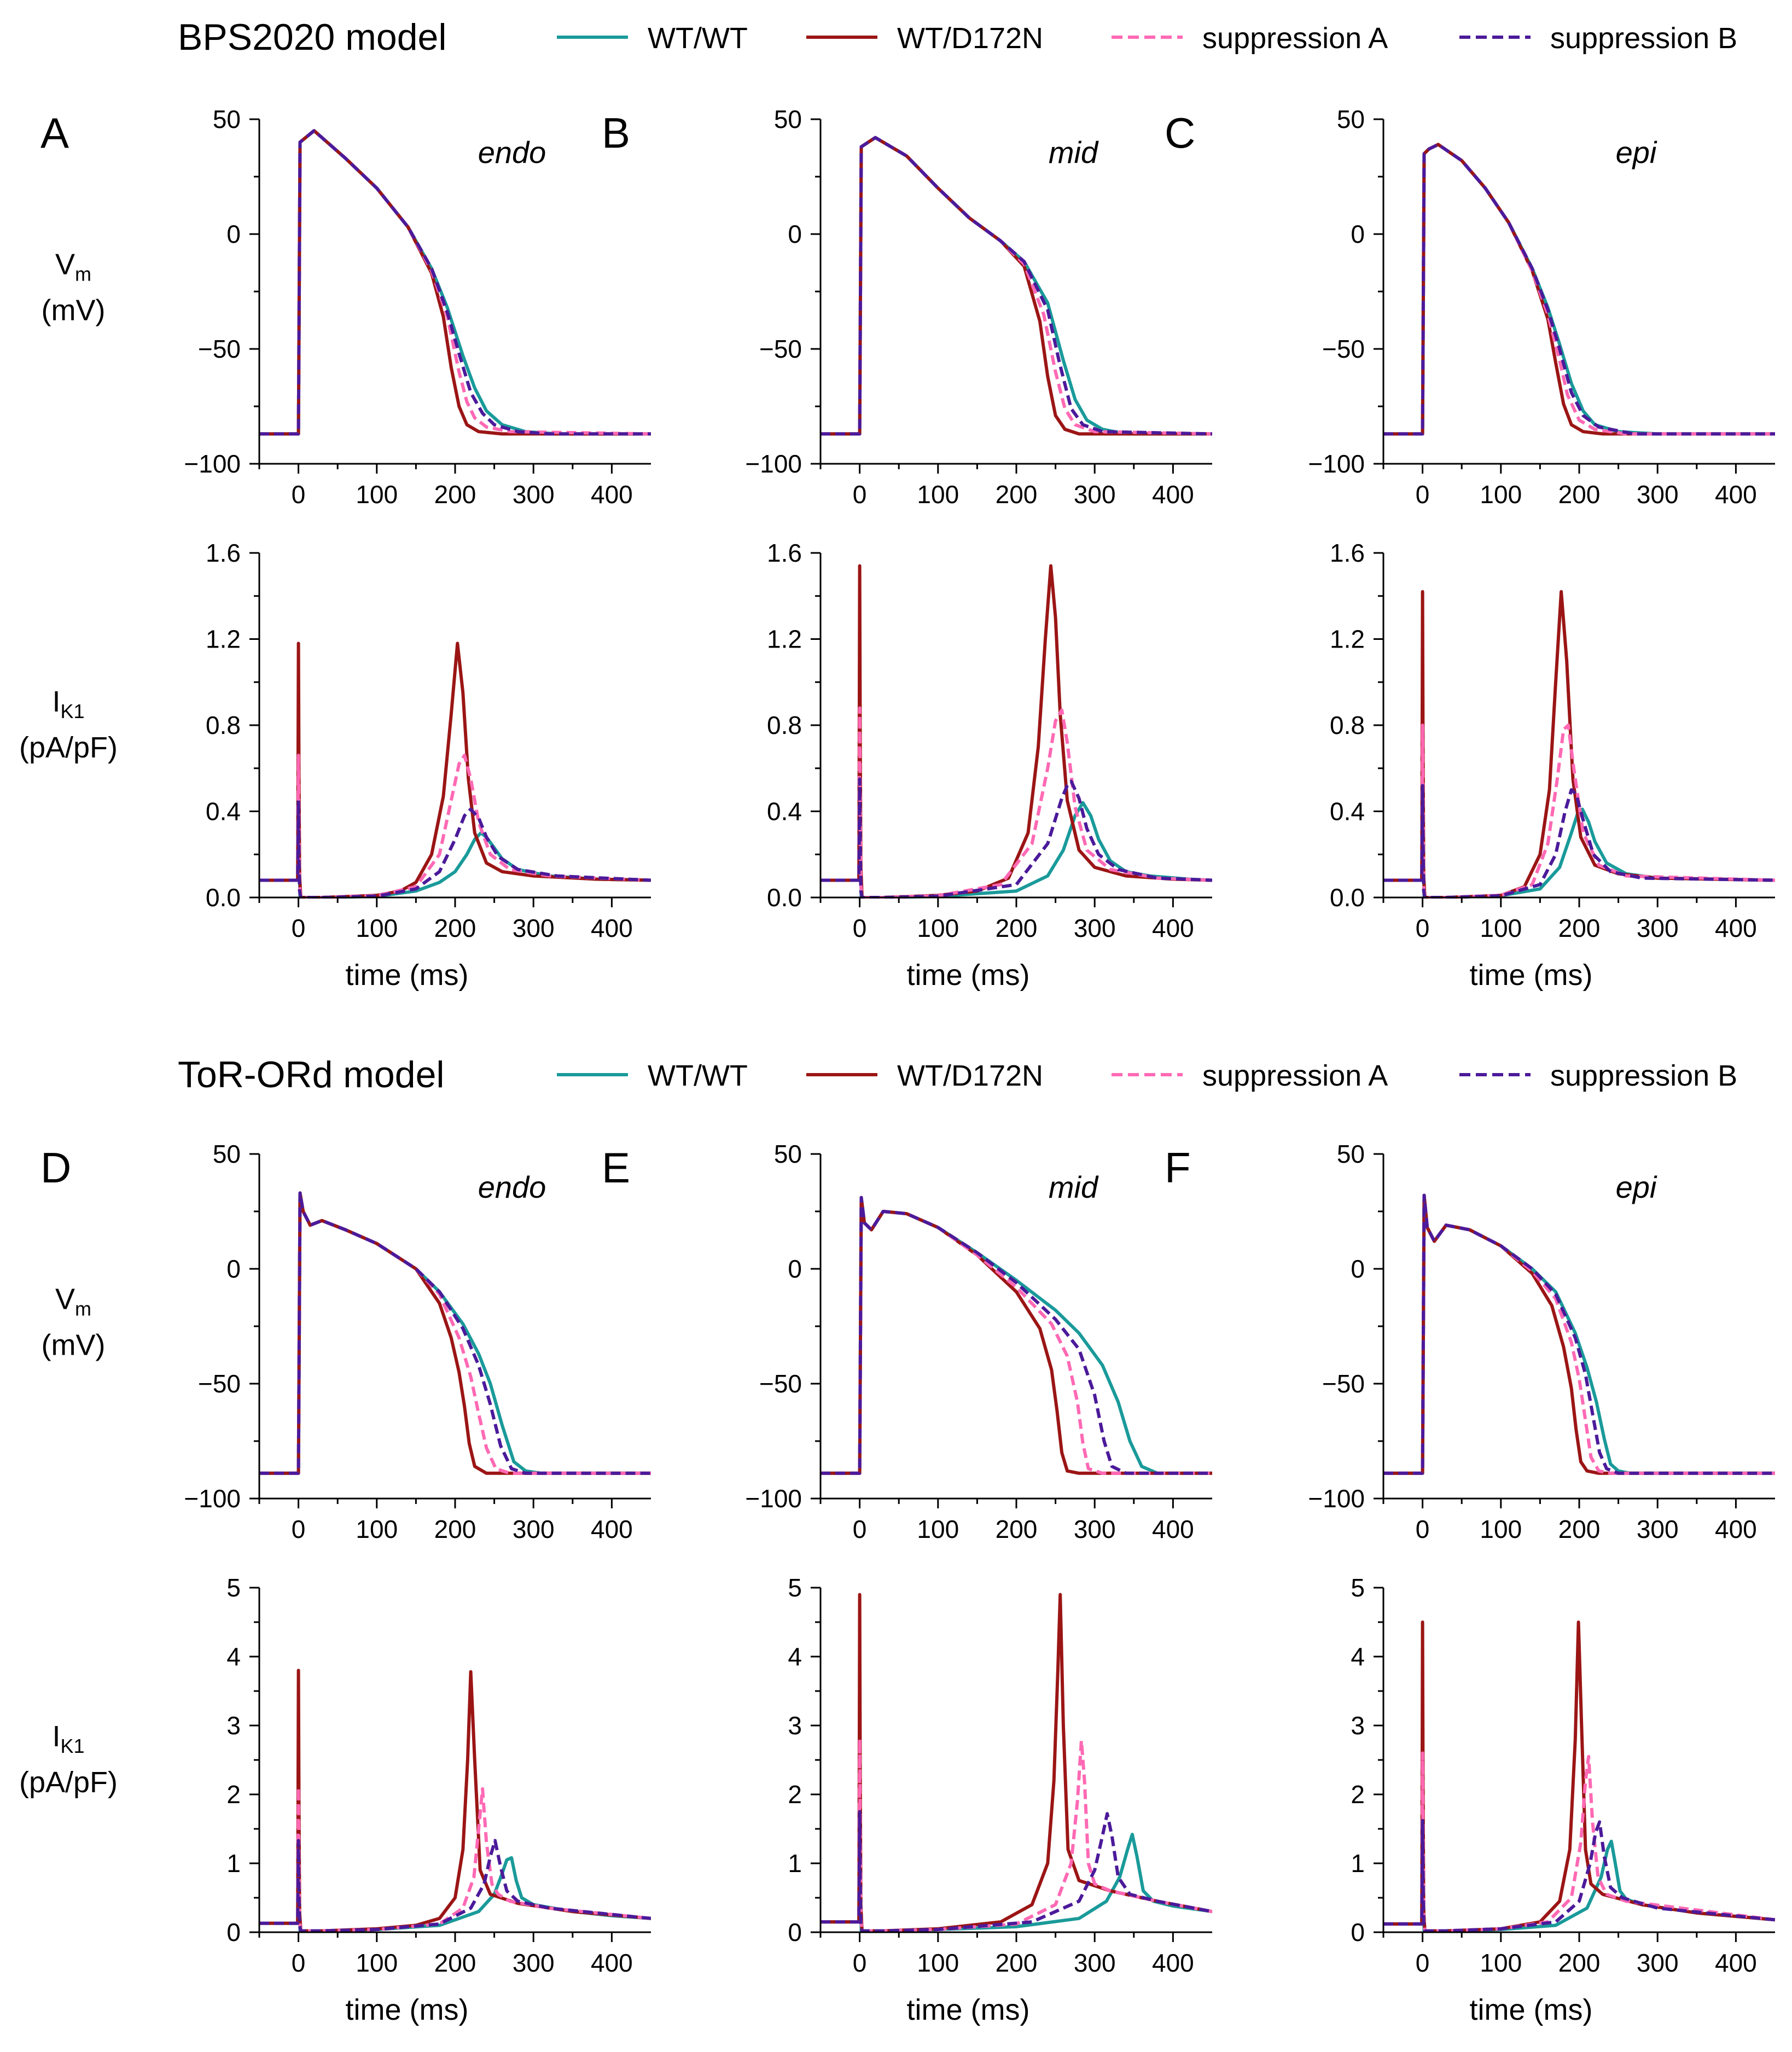  What do you see at coordinates (312, 1074) in the screenshot?
I see `model-title: ToR-ORd model` at bounding box center [312, 1074].